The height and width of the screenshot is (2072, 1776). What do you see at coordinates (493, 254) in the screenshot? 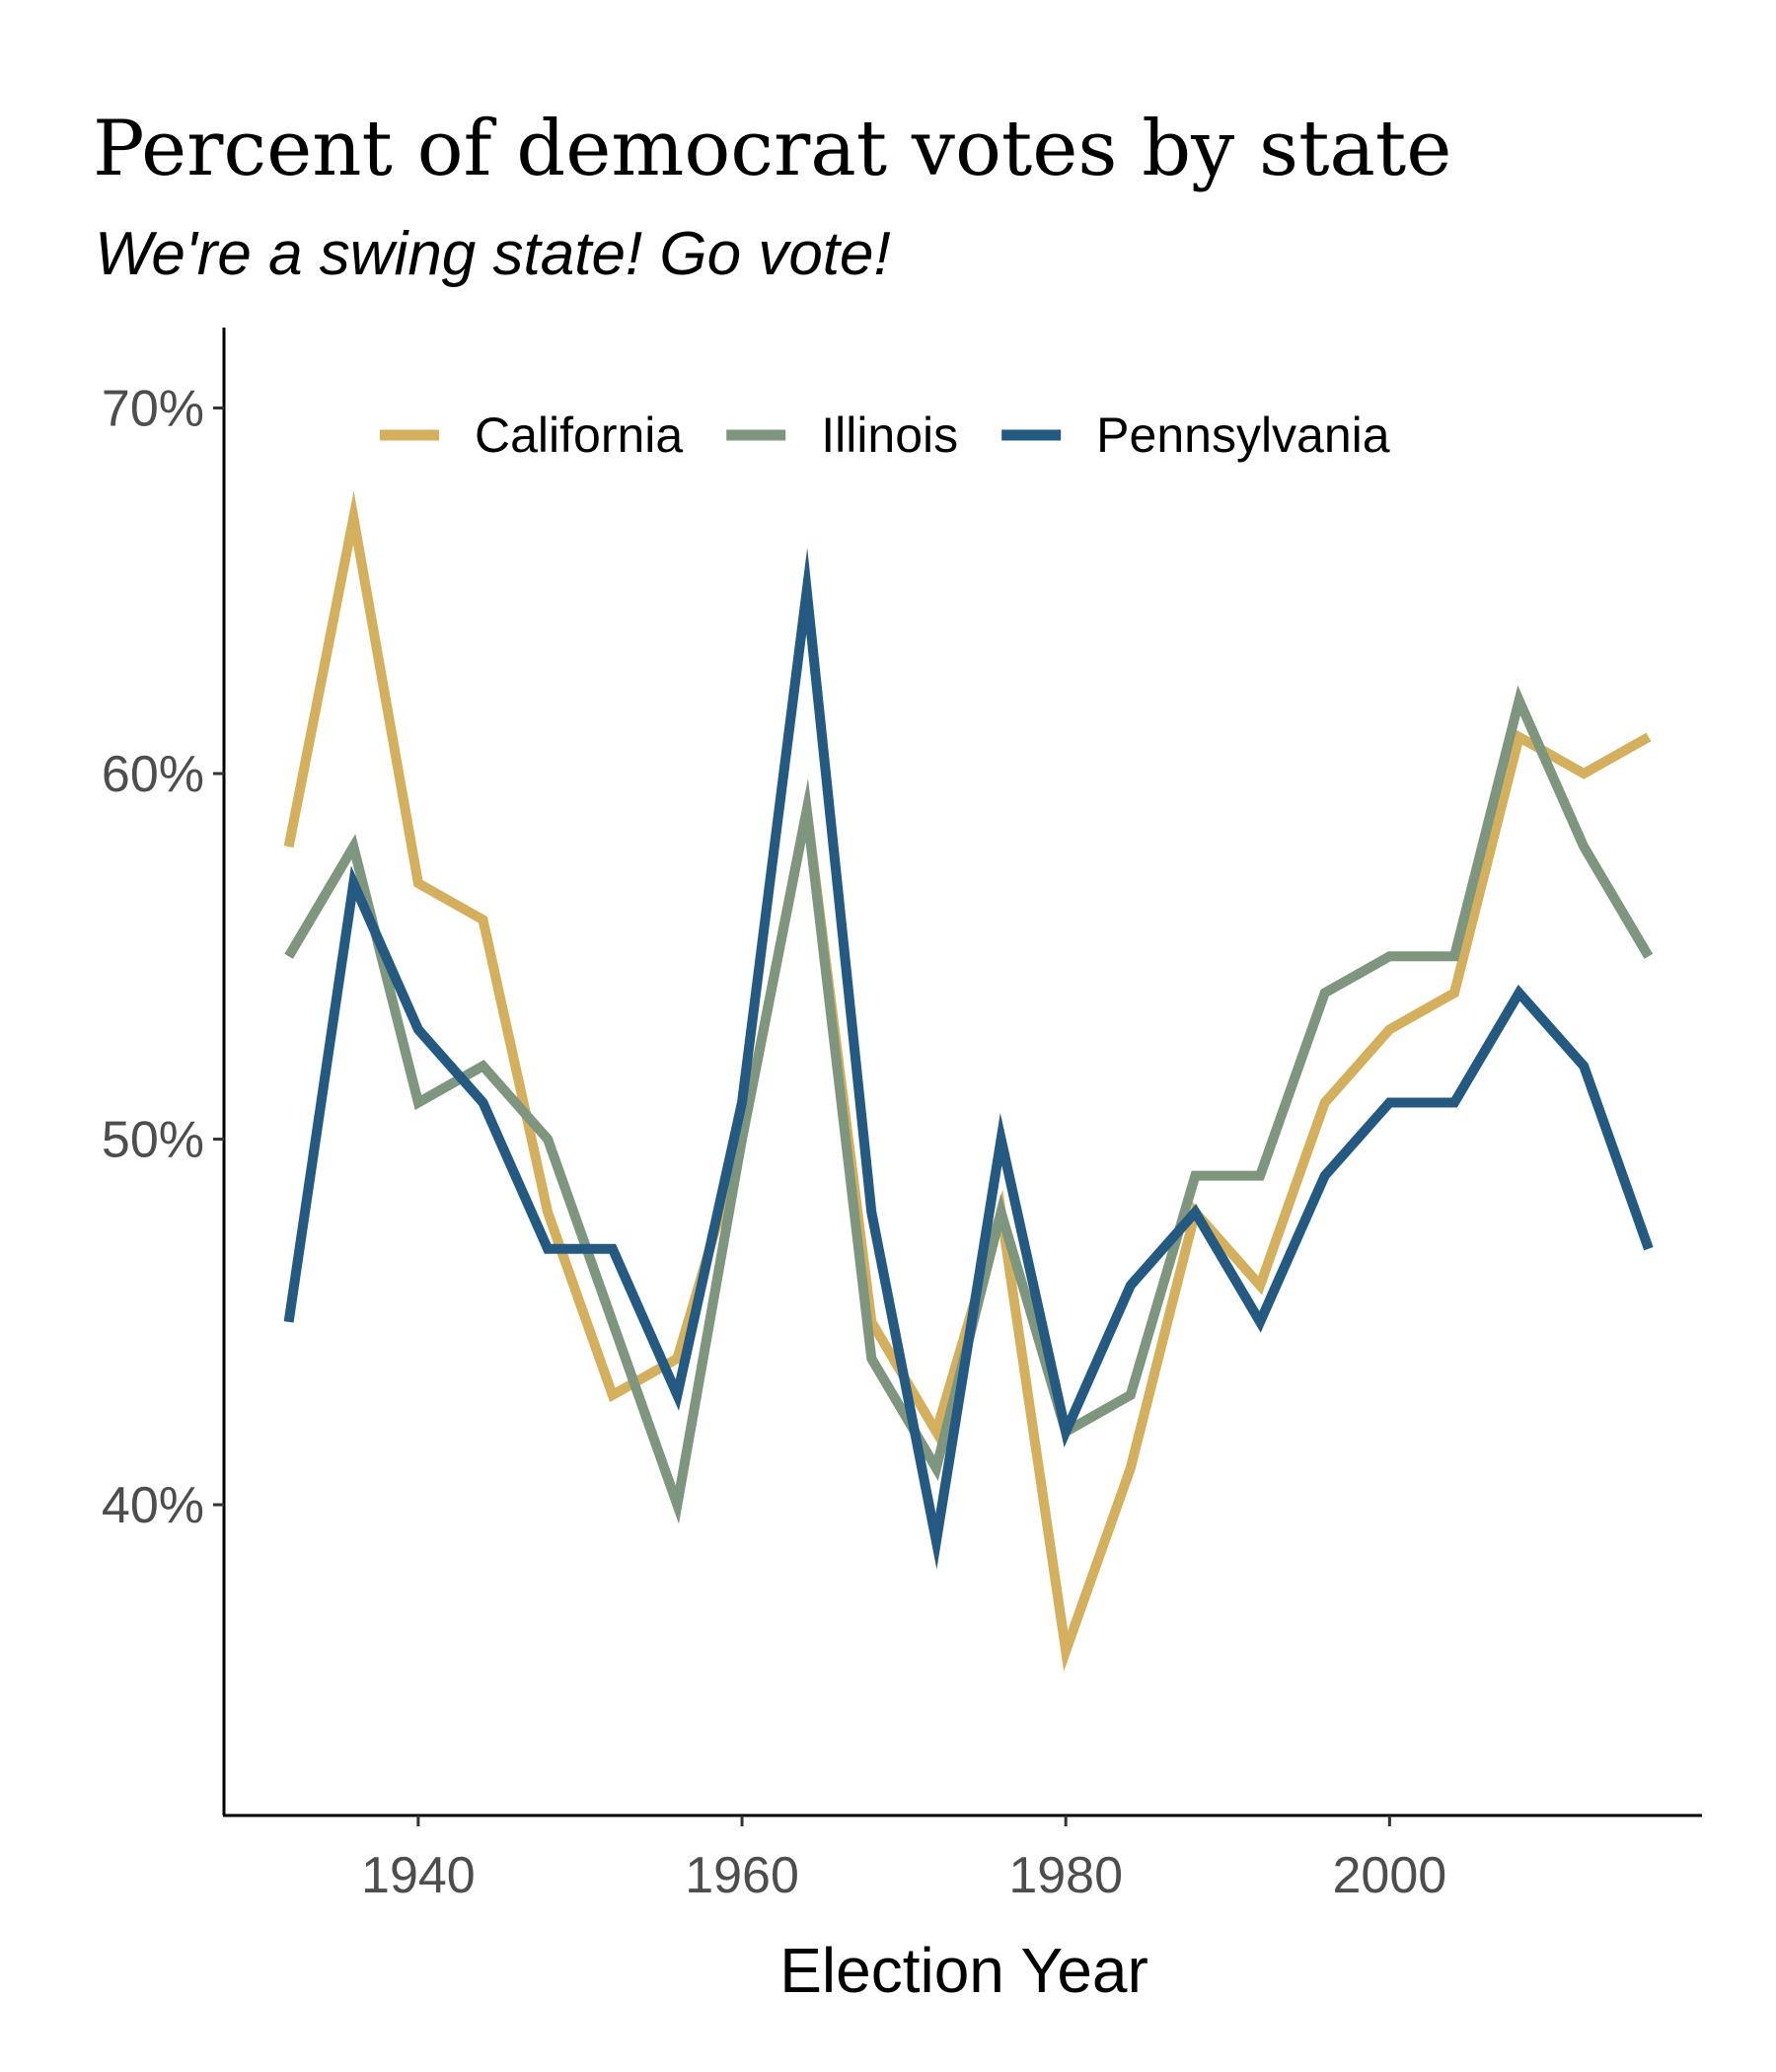
I see `chart-subtitle: We're a swing state! Go vote!` at bounding box center [493, 254].